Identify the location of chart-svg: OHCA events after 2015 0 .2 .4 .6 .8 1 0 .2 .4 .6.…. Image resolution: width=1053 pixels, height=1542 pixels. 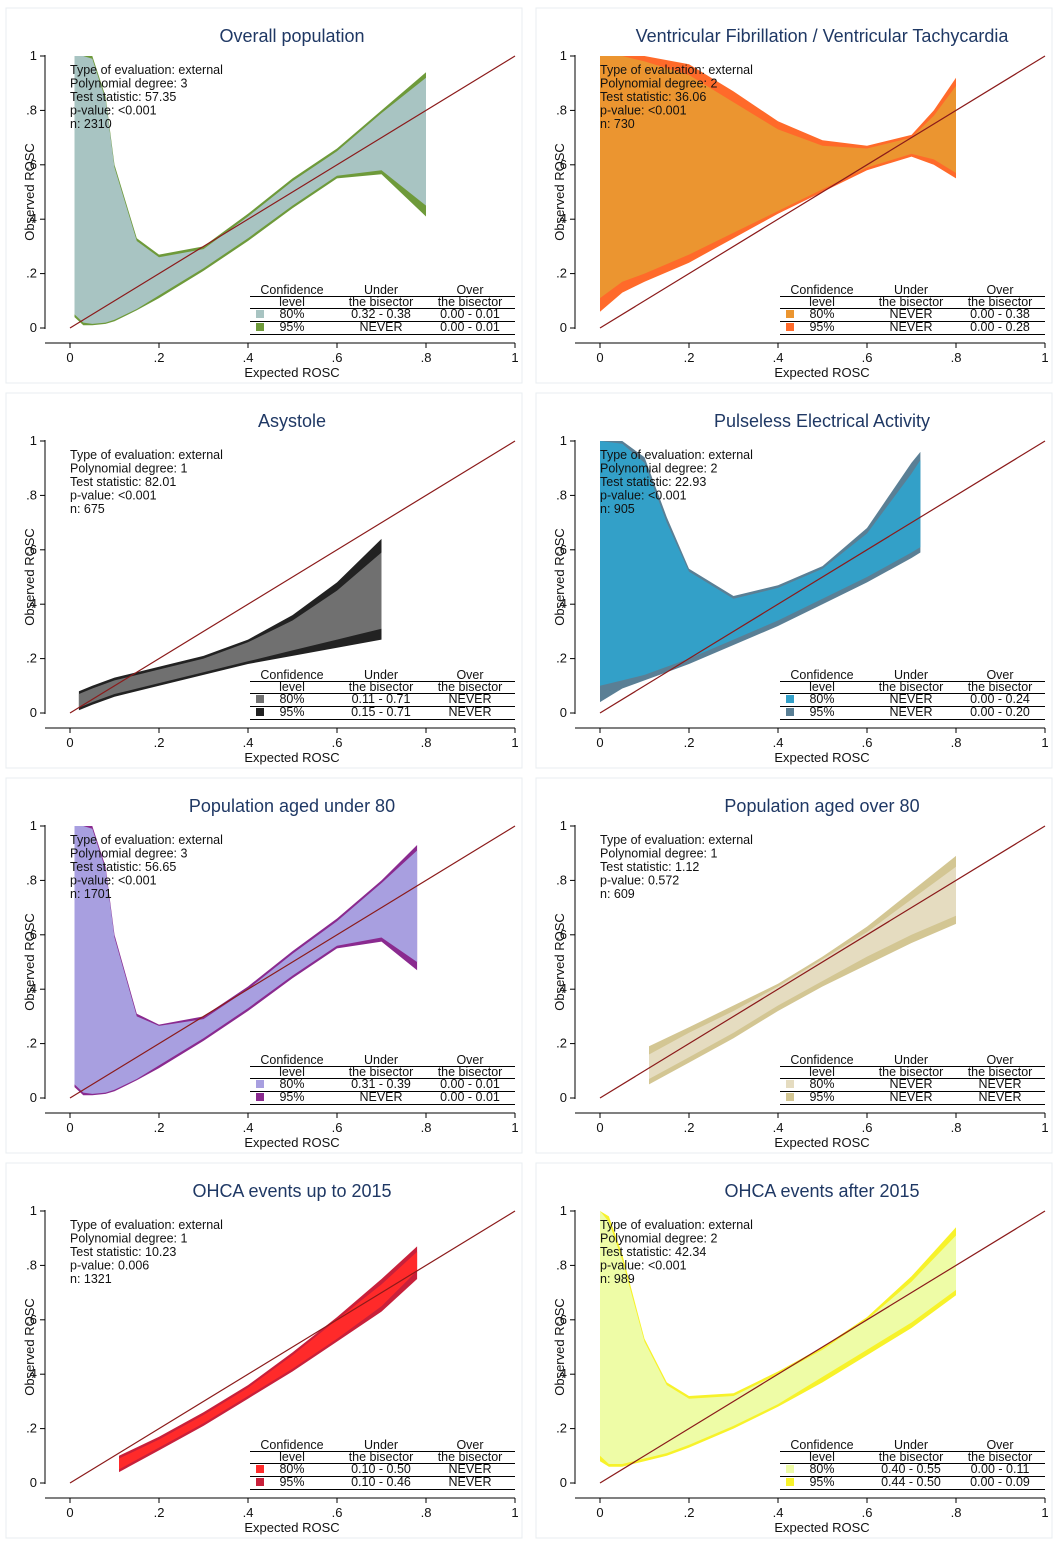
(794, 1350).